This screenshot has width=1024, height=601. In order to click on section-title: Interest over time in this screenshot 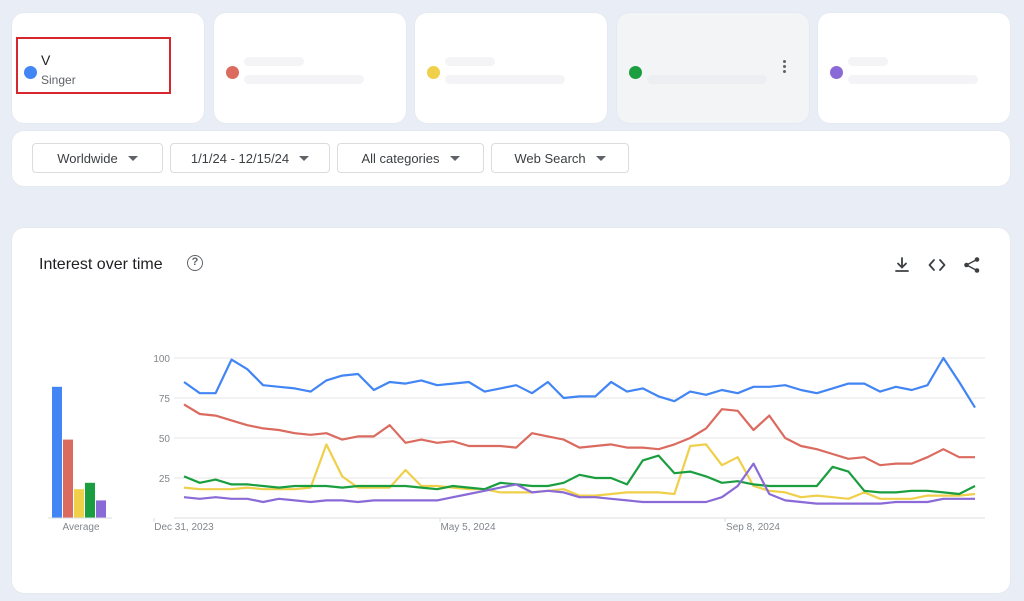, I will do `click(101, 264)`.